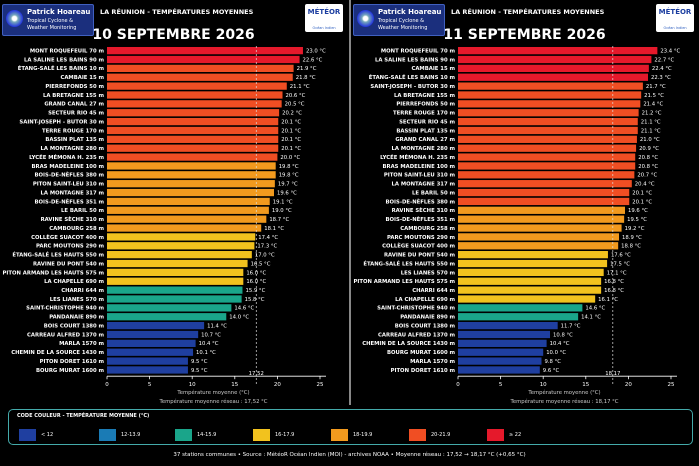  I want to click on station-label: CARREAU ALFRED 1370 m, so click(416, 335).